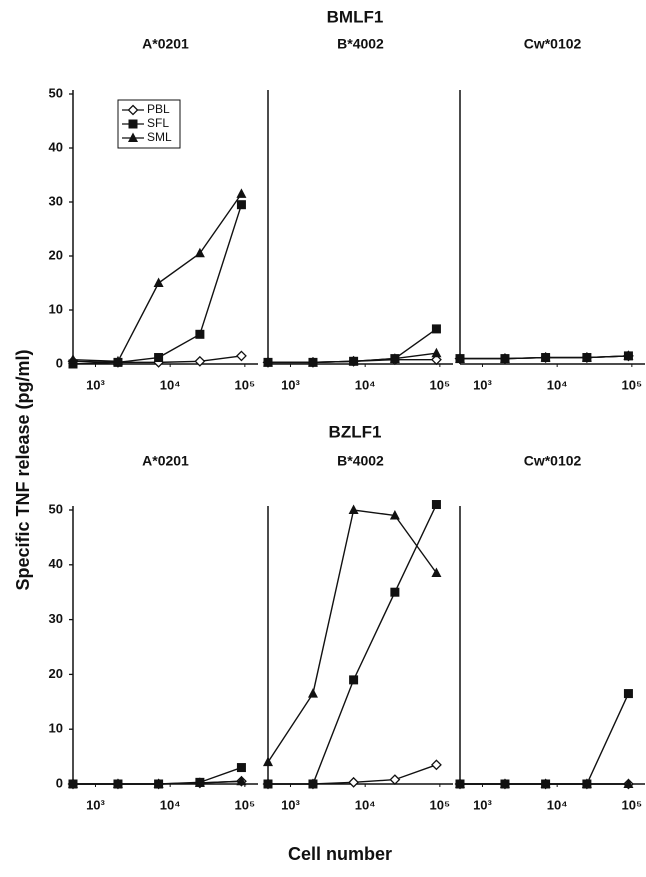 This screenshot has height=877, width=646. I want to click on section-title: BZLF1, so click(355, 431).